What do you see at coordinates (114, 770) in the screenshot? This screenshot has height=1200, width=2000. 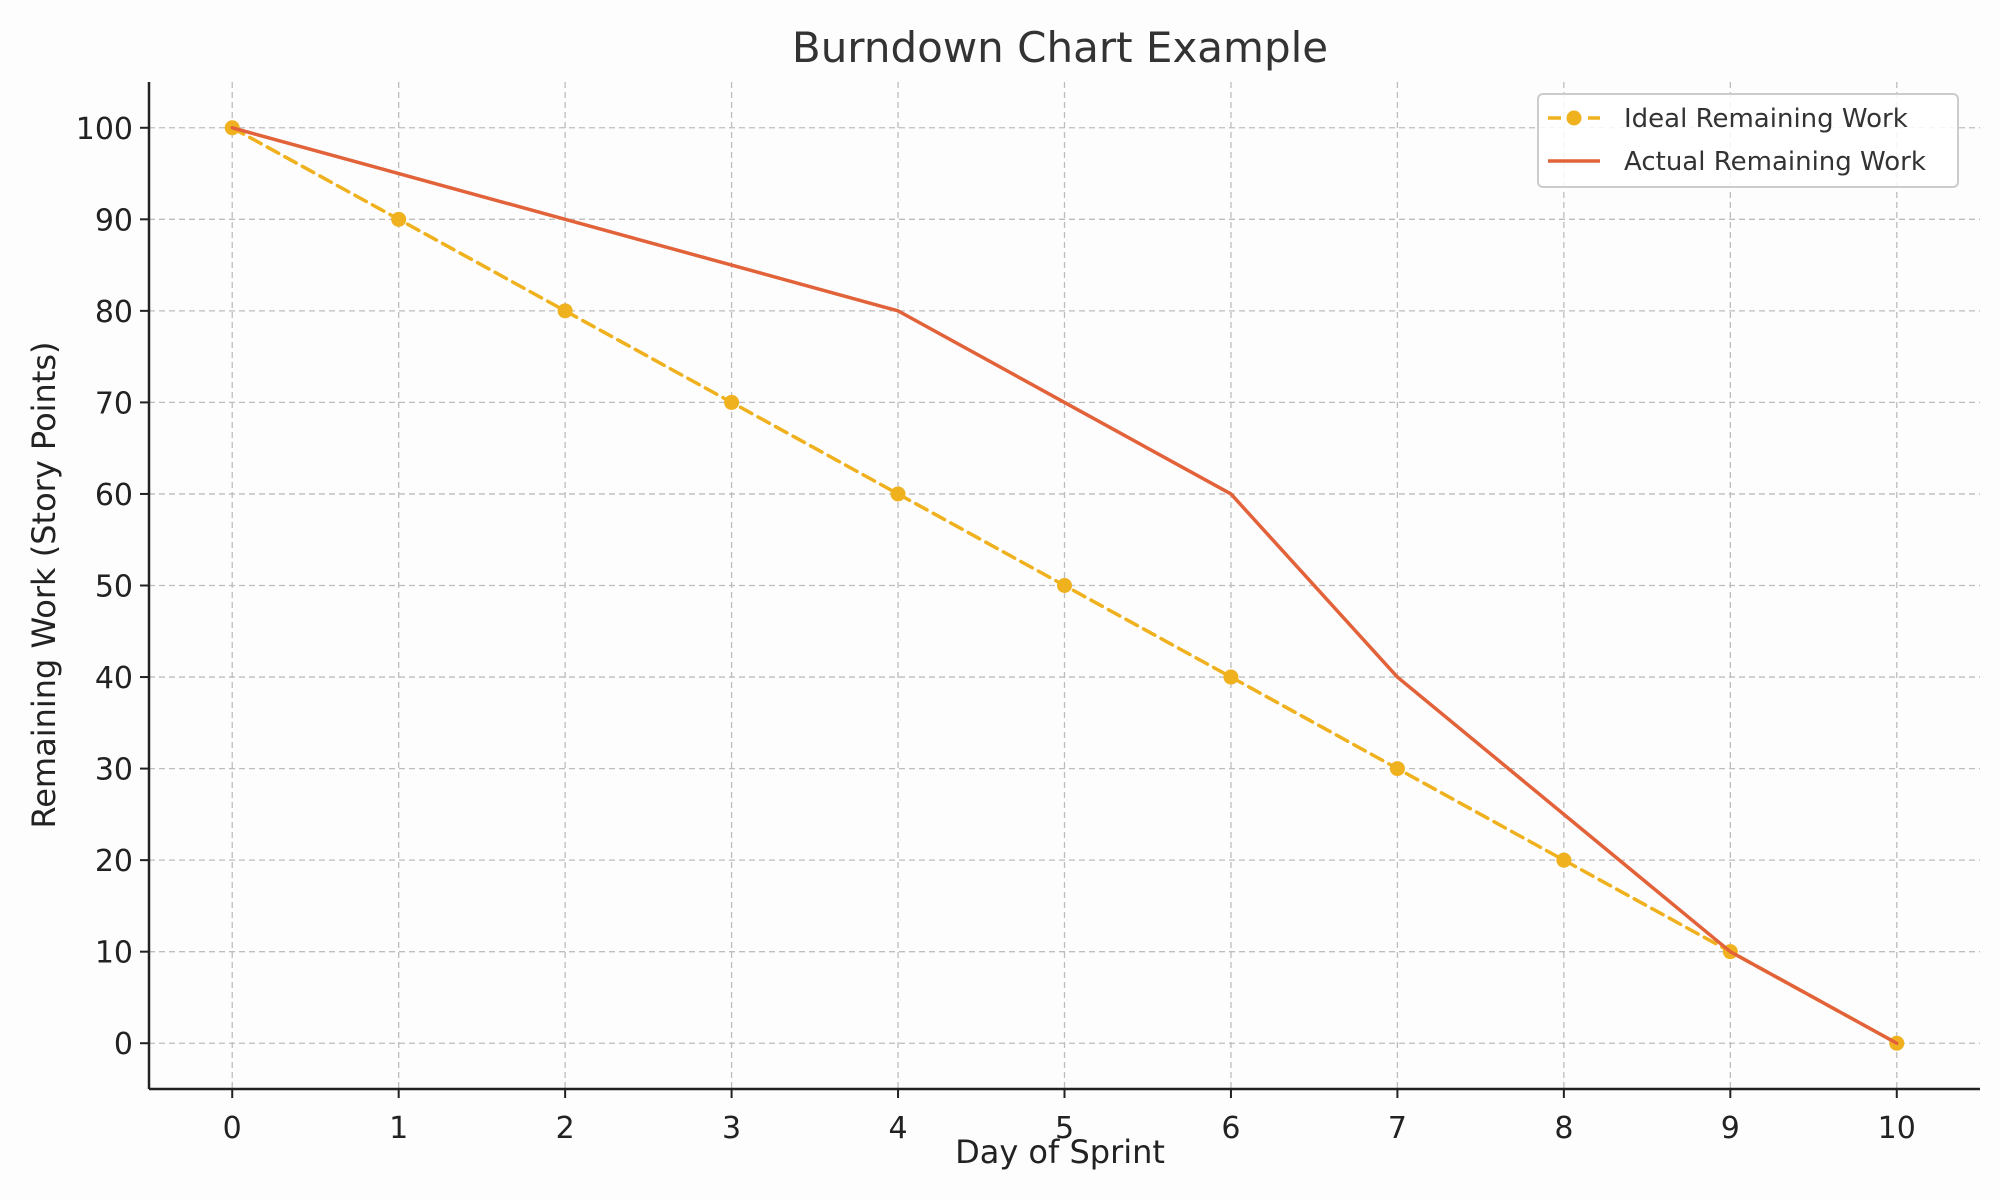 I see `y-tick-label: 30` at bounding box center [114, 770].